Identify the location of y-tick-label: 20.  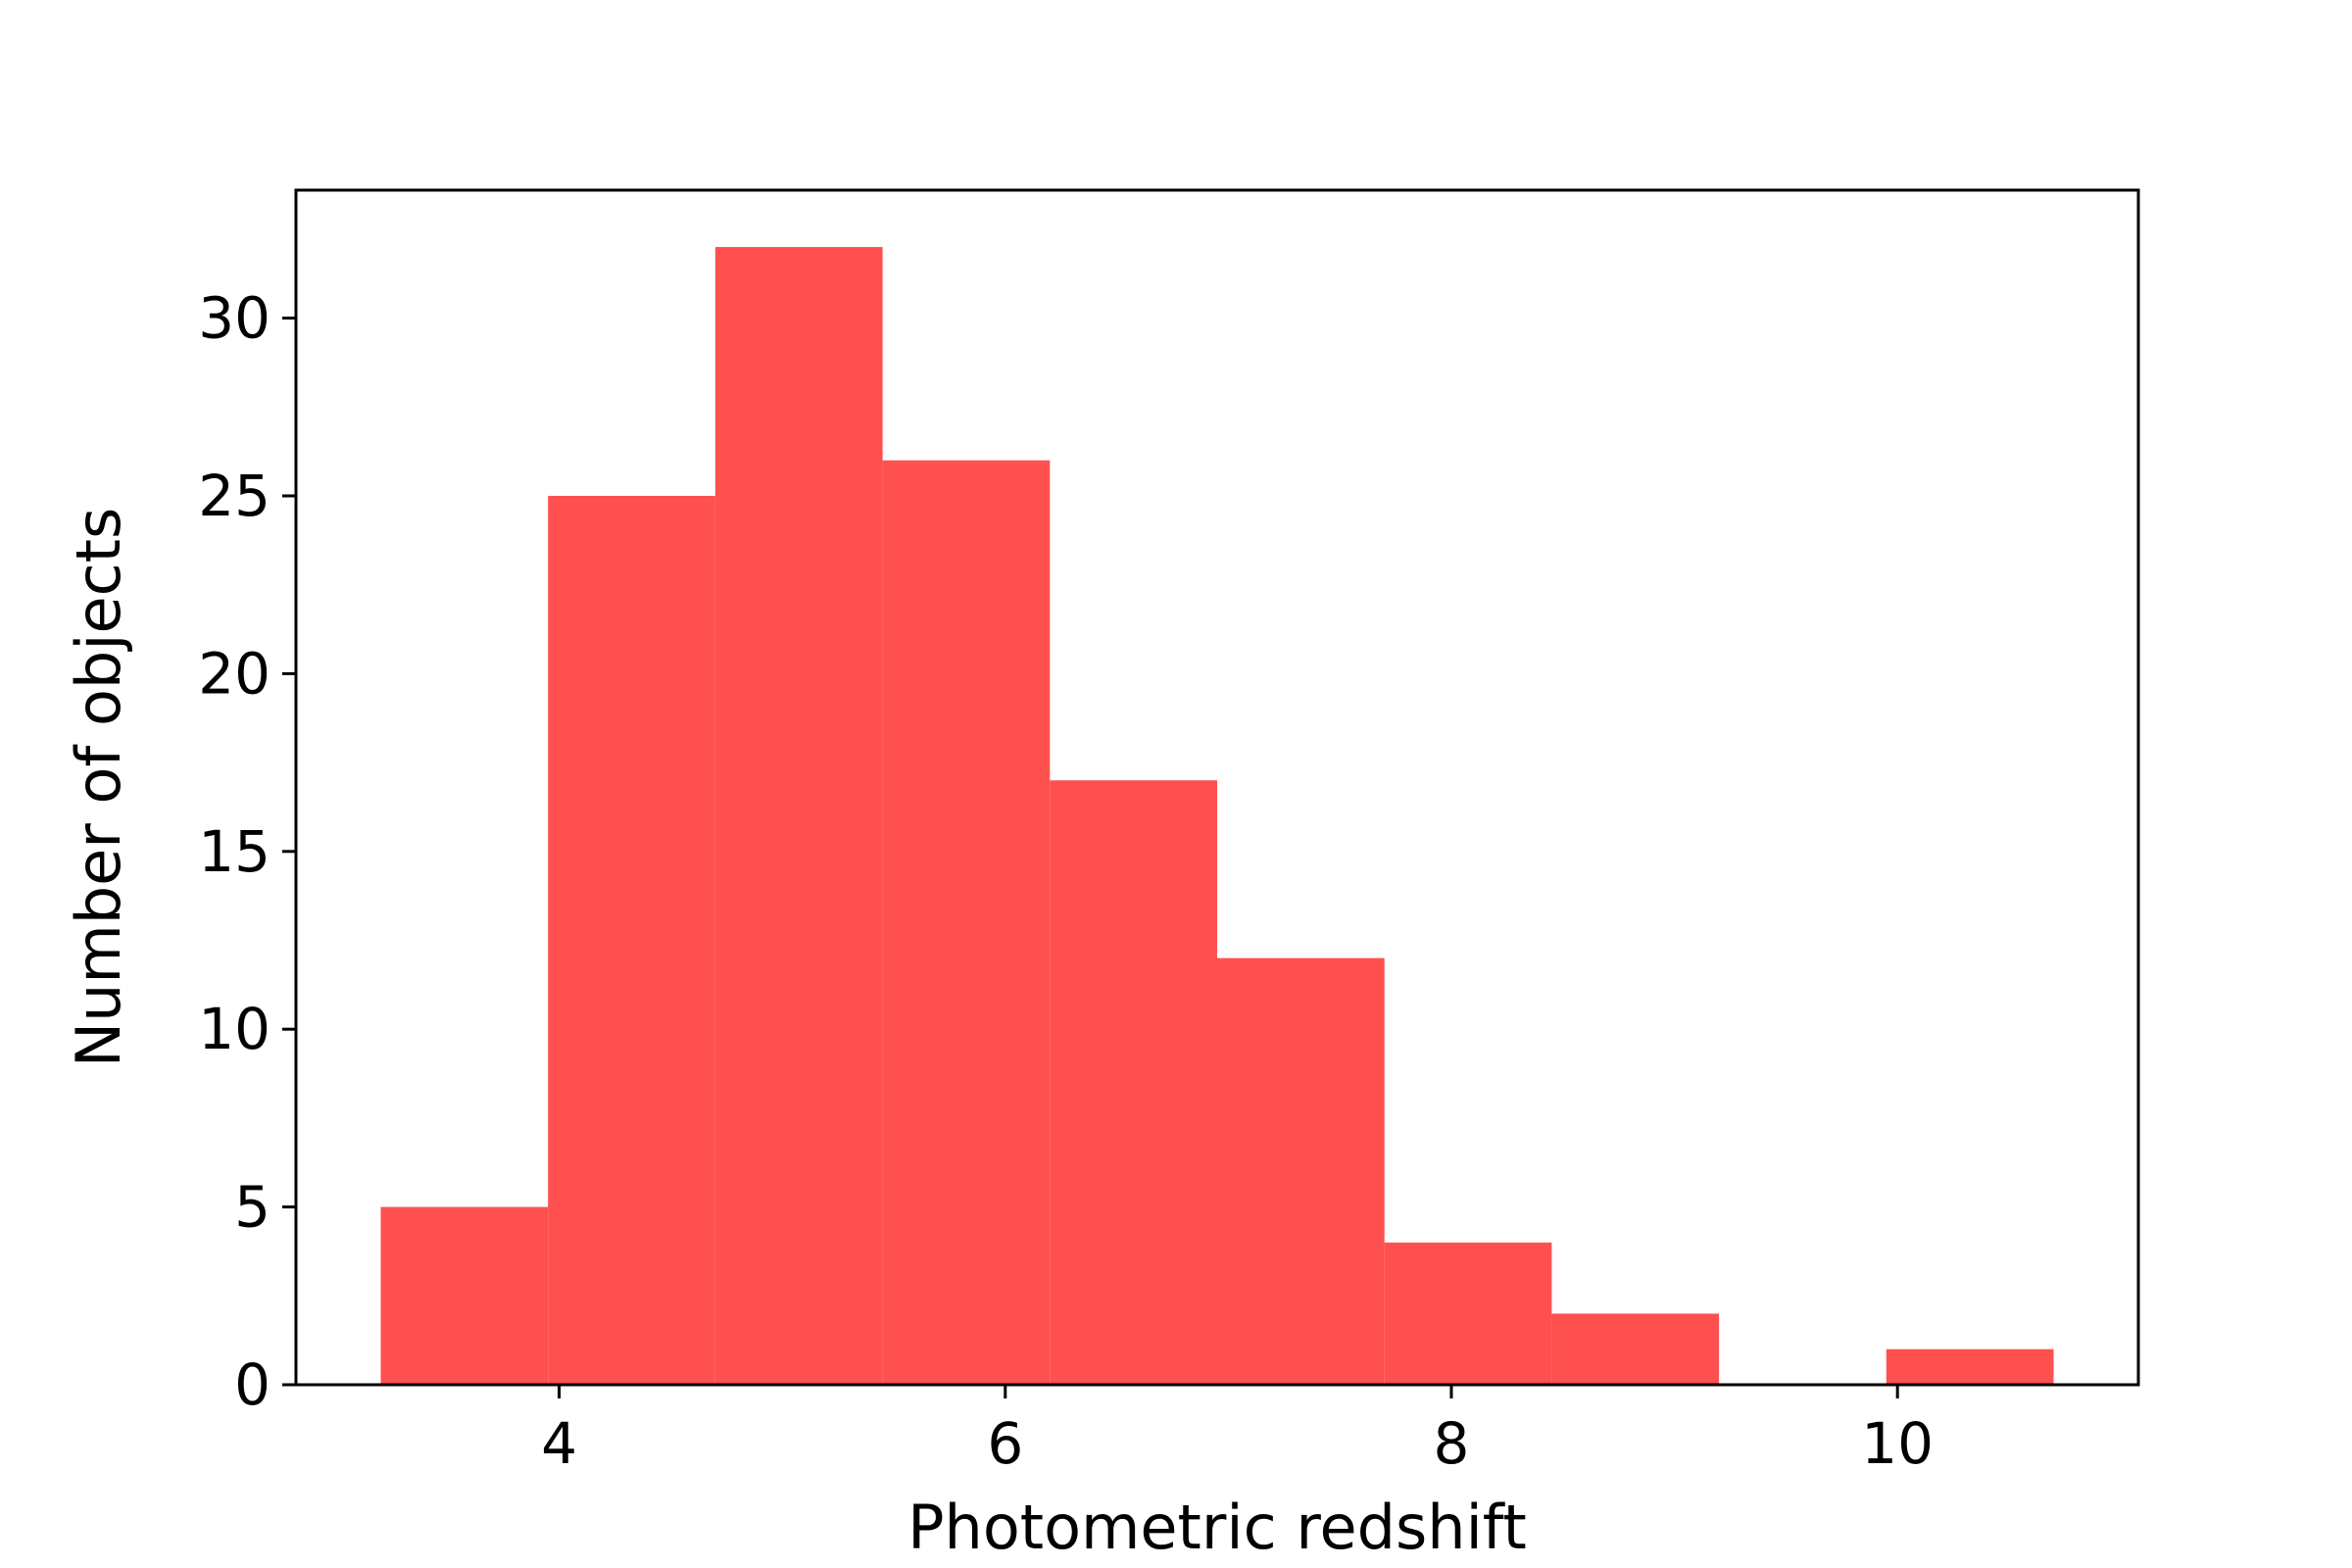
(234, 673).